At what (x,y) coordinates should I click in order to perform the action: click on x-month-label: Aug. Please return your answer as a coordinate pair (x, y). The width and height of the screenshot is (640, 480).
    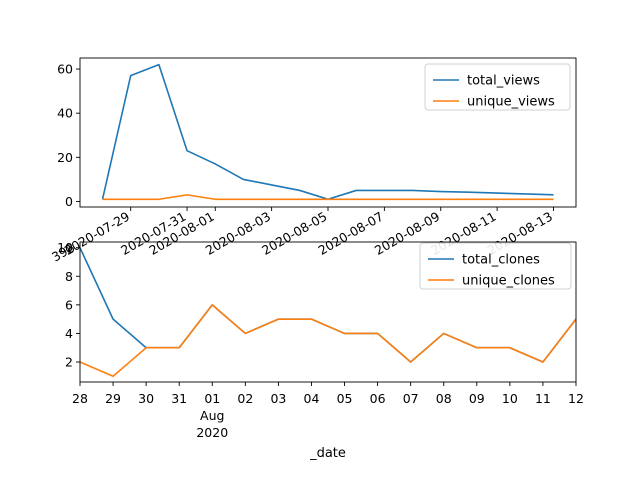
    Looking at the image, I should click on (212, 415).